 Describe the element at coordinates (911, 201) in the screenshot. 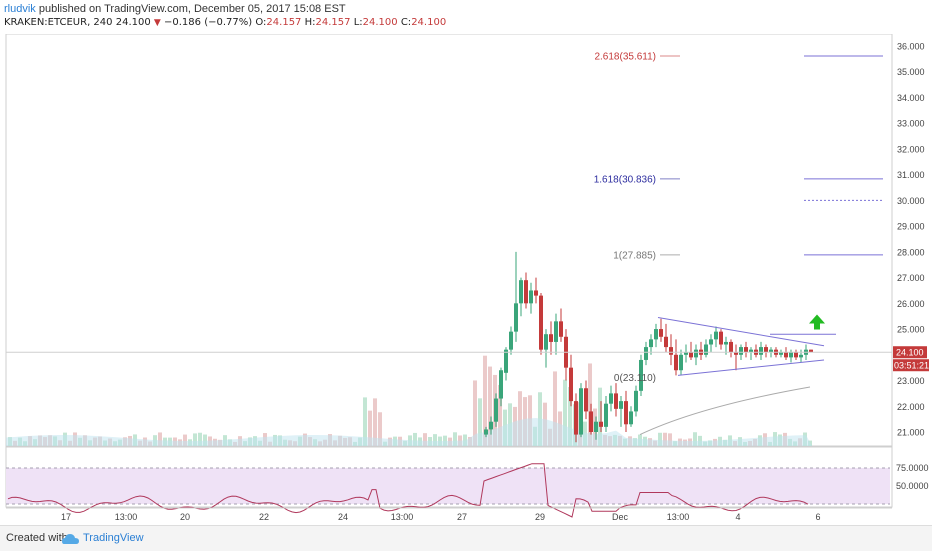

I see `price-tick-label: 30.000` at that location.